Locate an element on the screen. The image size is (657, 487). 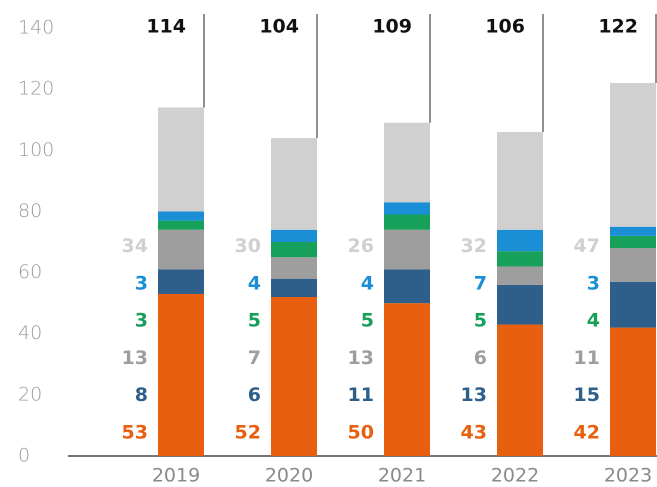
value-label: 15 is located at coordinates (587, 395).